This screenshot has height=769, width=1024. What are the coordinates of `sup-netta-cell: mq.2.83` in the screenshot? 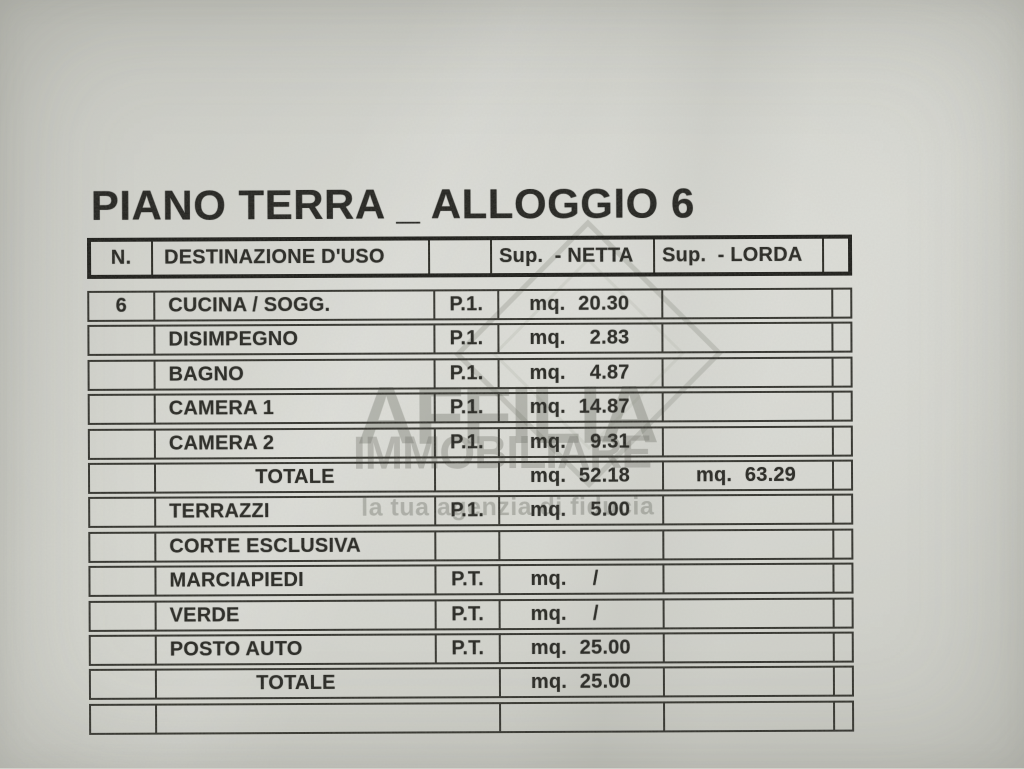 It's located at (581, 339).